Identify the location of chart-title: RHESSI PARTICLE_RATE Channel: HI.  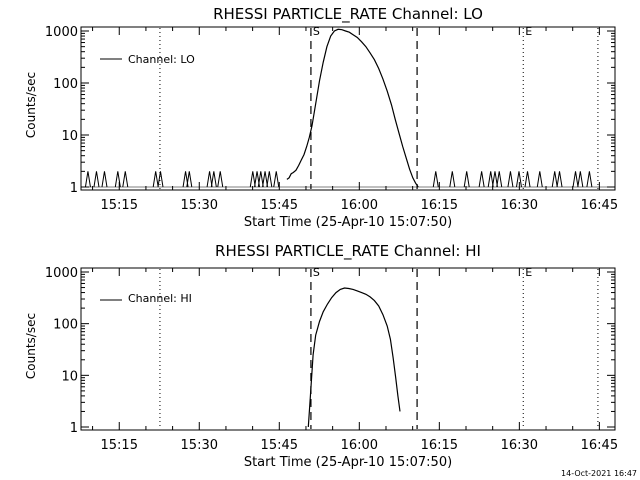
(348, 251).